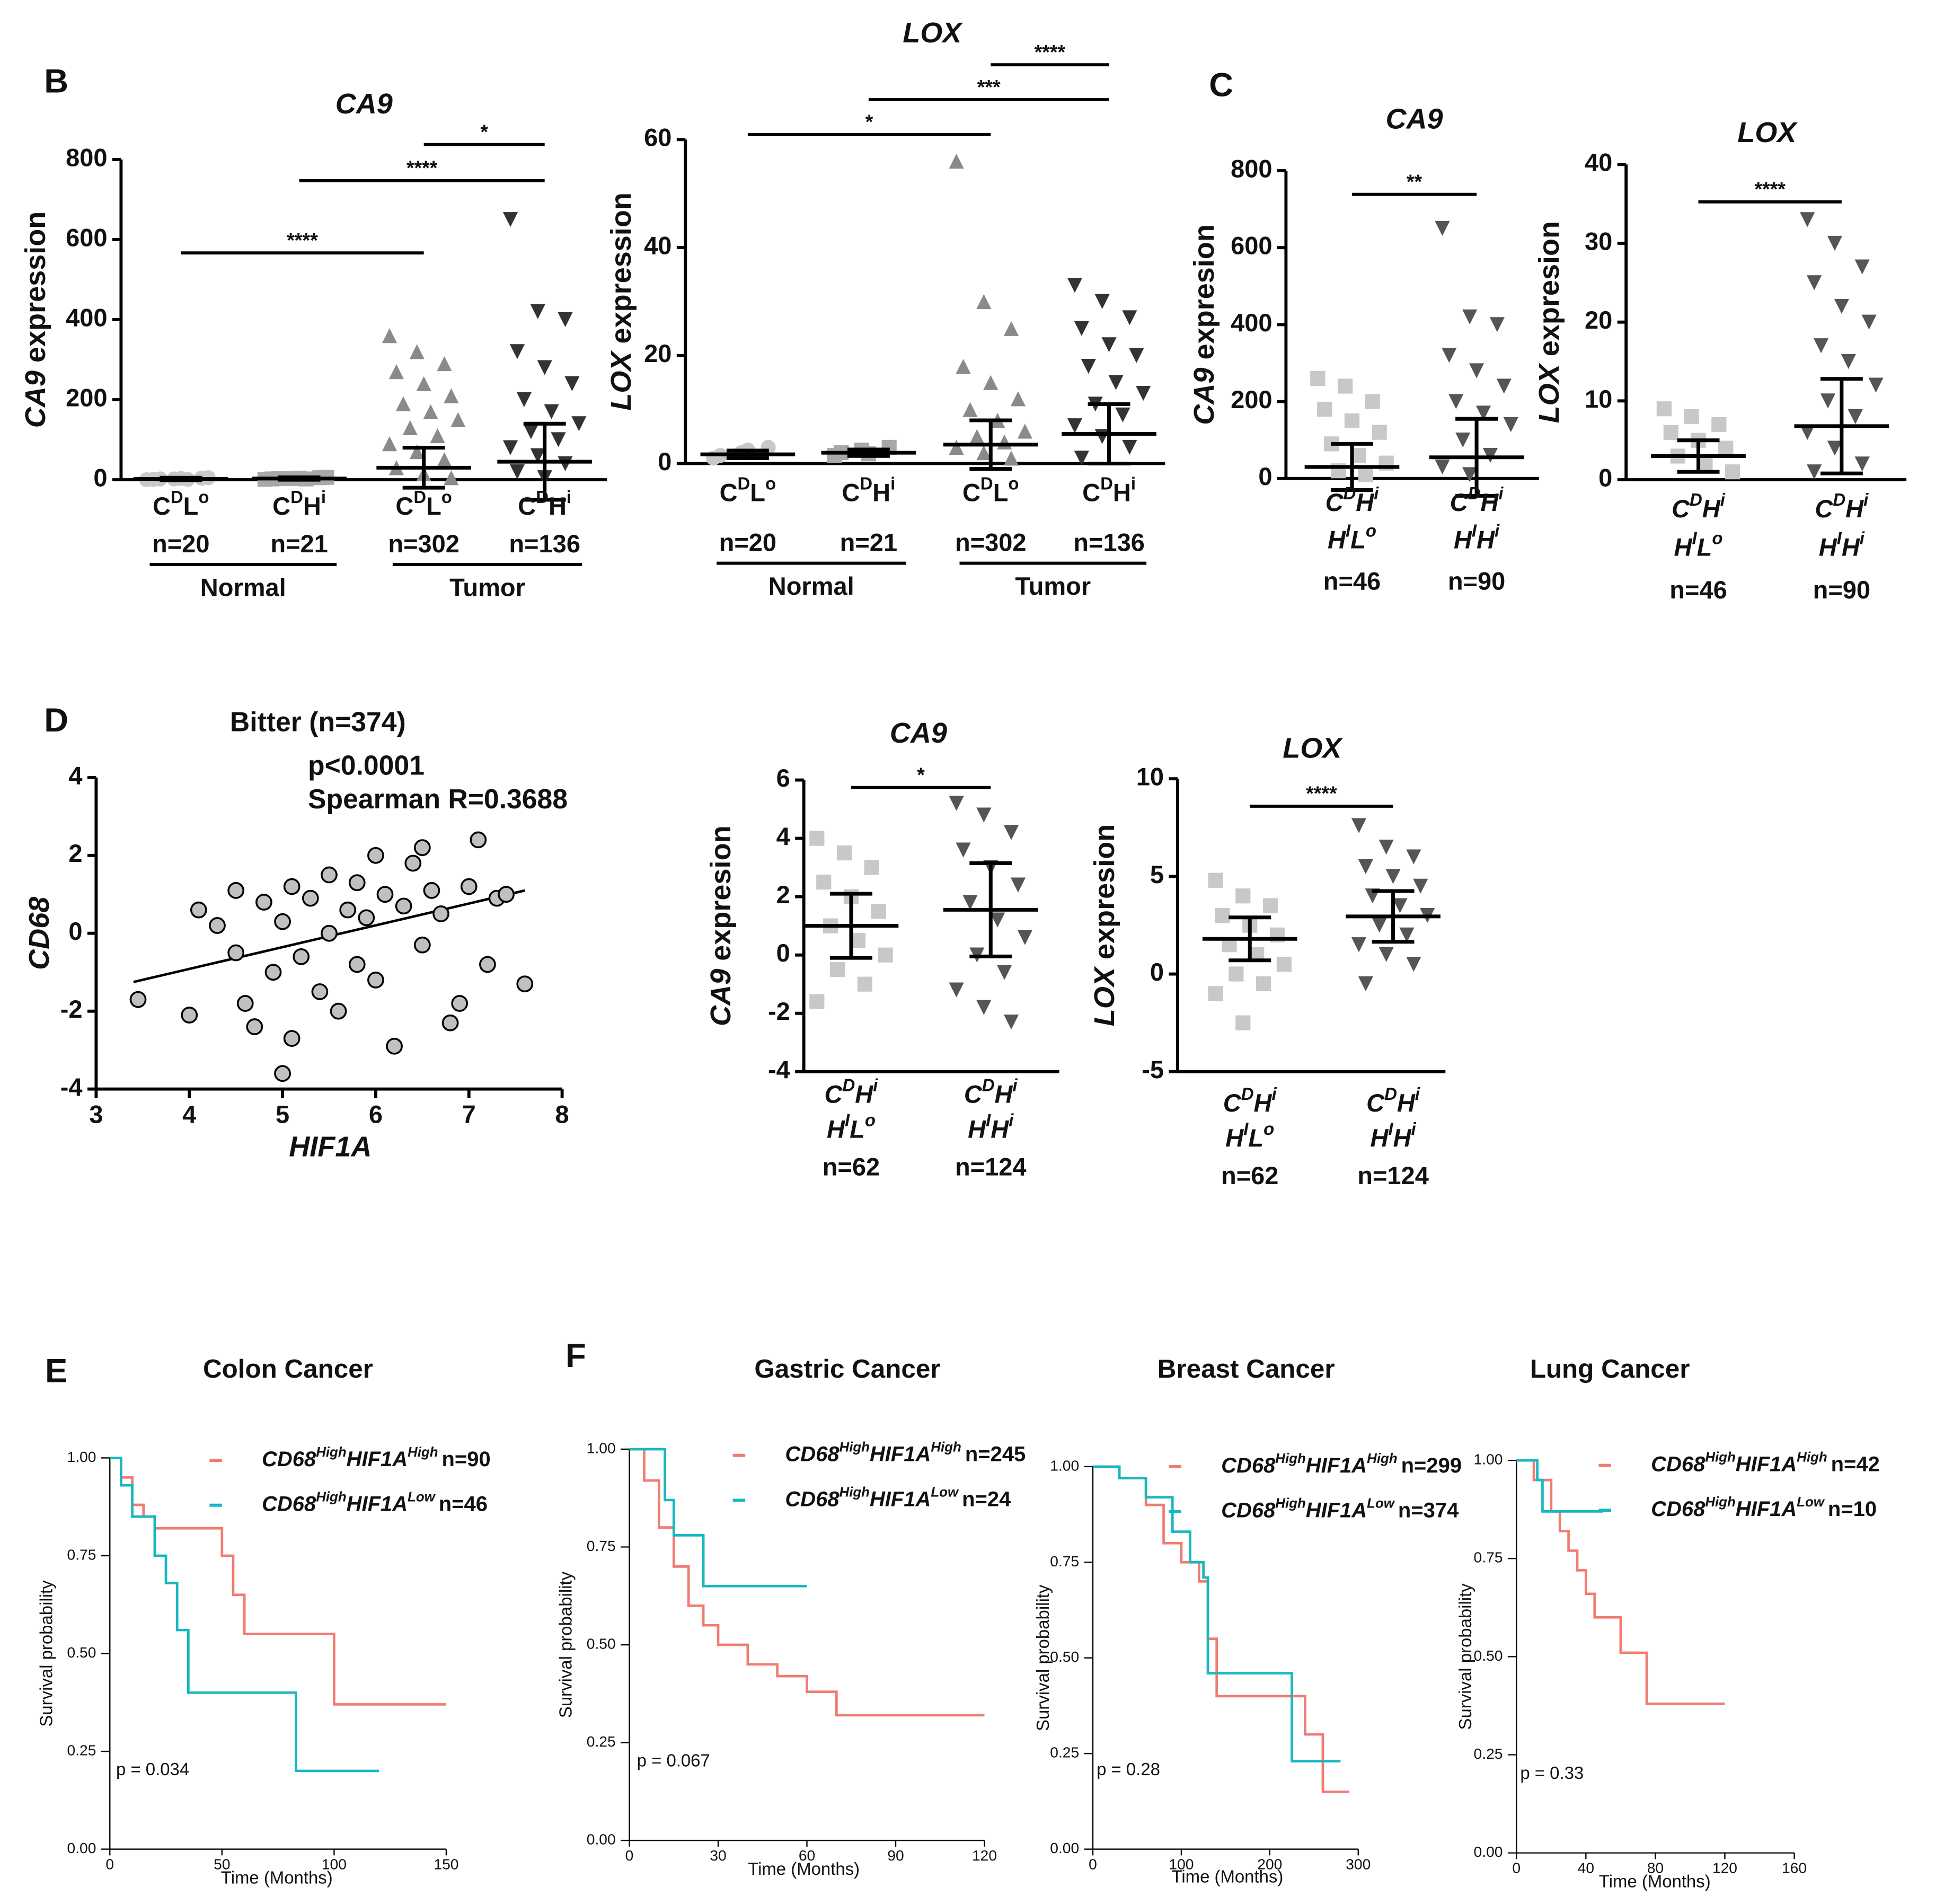 This screenshot has width=1944, height=1904. I want to click on group-count: n=21, so click(868, 542).